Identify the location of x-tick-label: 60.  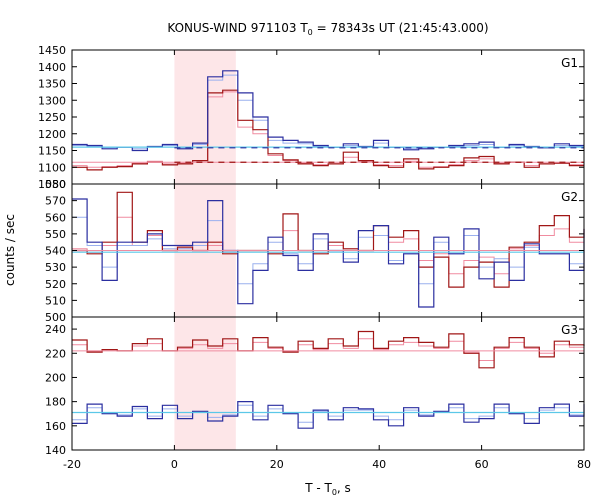
(482, 464).